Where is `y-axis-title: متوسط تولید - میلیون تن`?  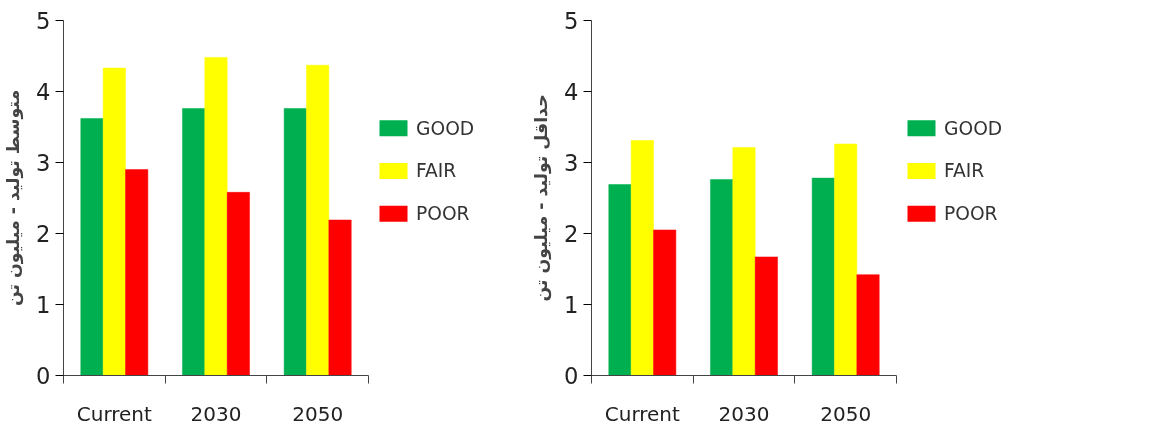
y-axis-title: متوسط تولید - میلیون تن is located at coordinates (14, 198).